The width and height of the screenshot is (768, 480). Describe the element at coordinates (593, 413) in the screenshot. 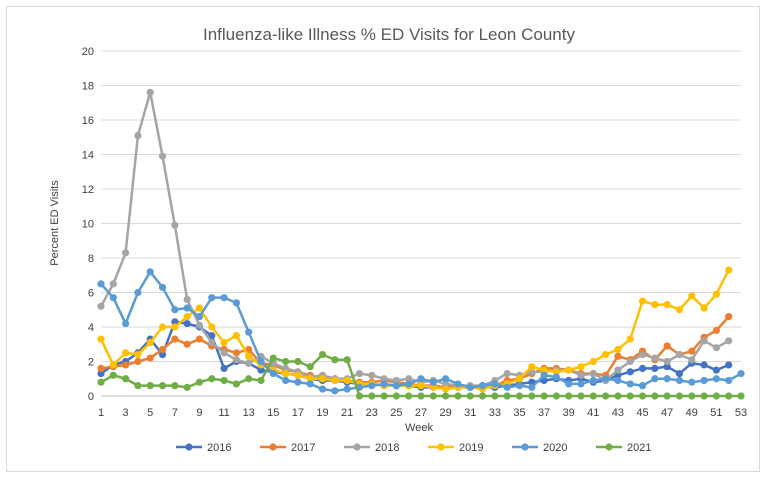

I see `x-tick-label: 41` at that location.